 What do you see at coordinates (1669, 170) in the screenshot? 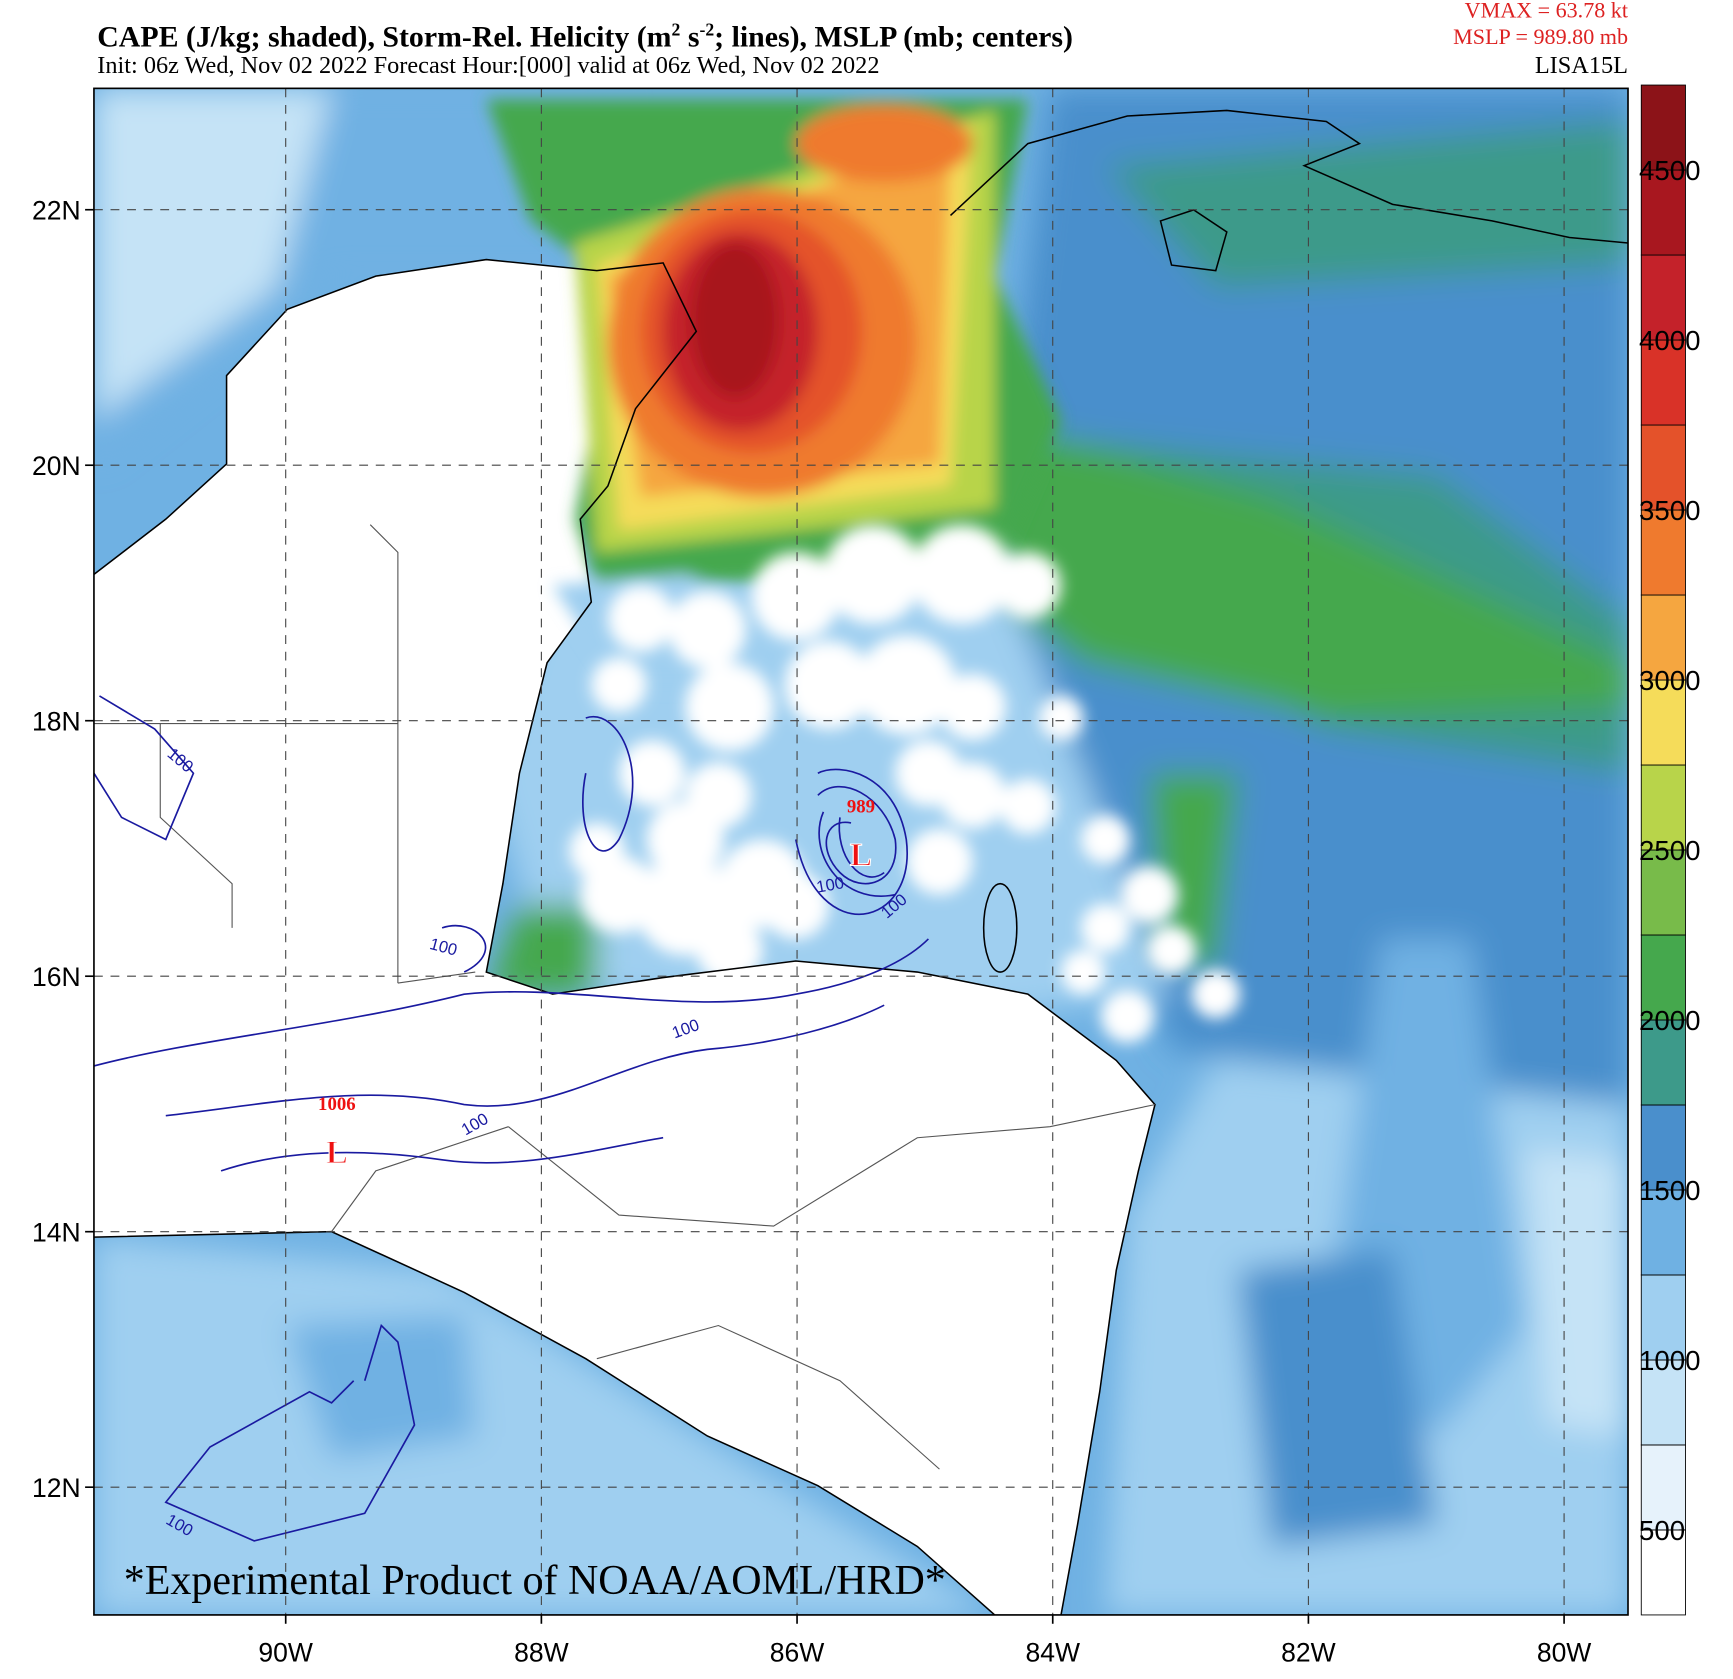
I see `colorbar-label: 4500` at bounding box center [1669, 170].